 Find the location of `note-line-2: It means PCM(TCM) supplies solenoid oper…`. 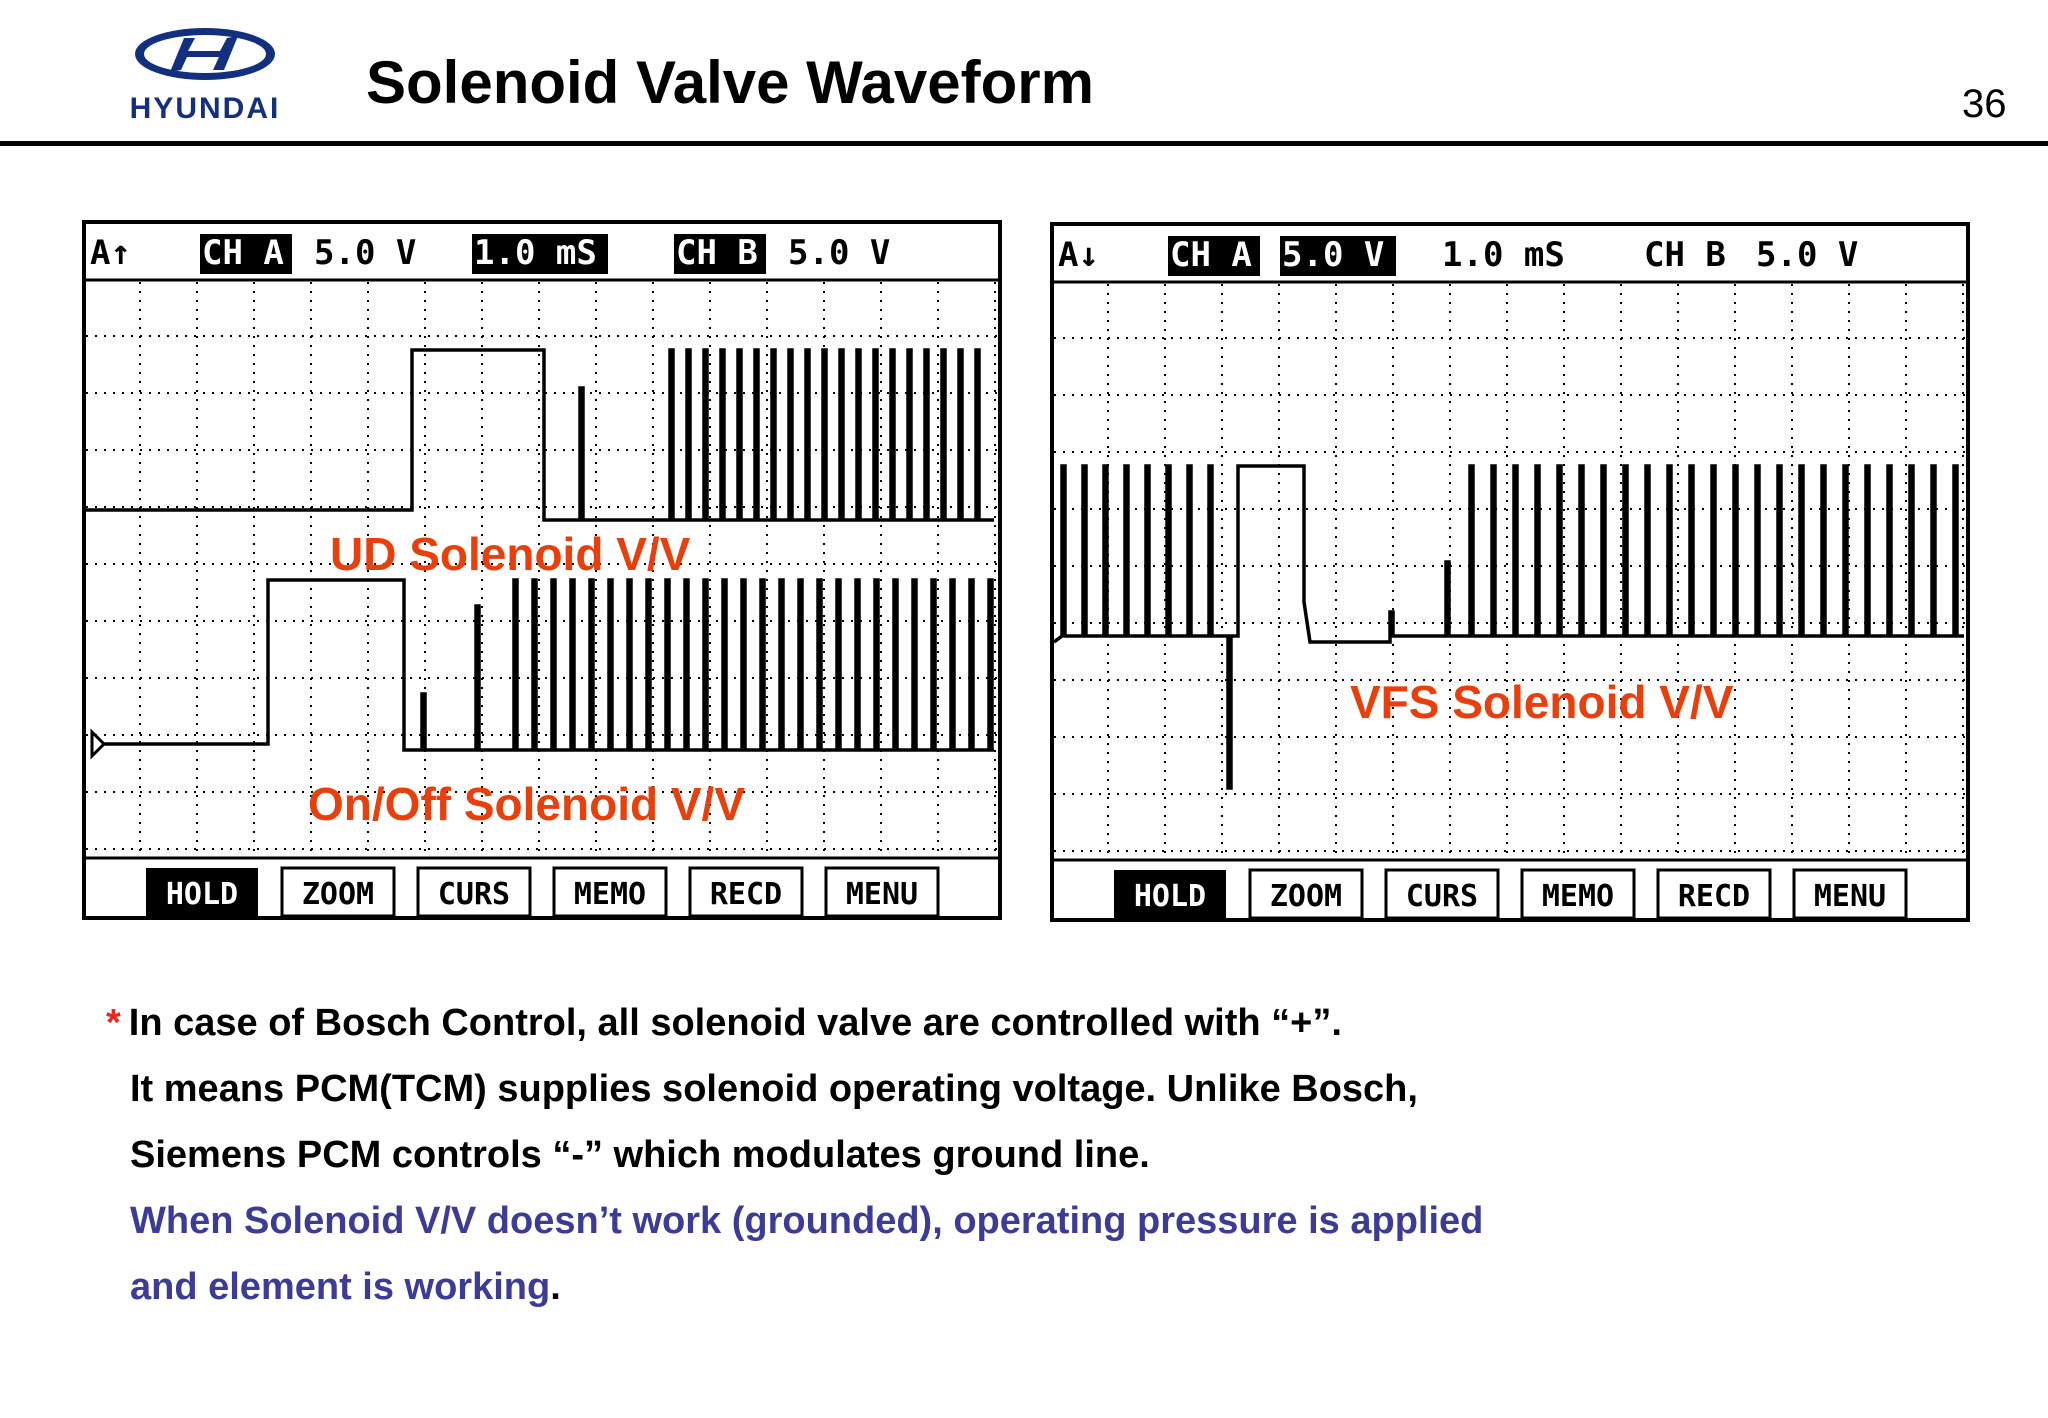

note-line-2: It means PCM(TCM) supplies solenoid oper… is located at coordinates (774, 1089).